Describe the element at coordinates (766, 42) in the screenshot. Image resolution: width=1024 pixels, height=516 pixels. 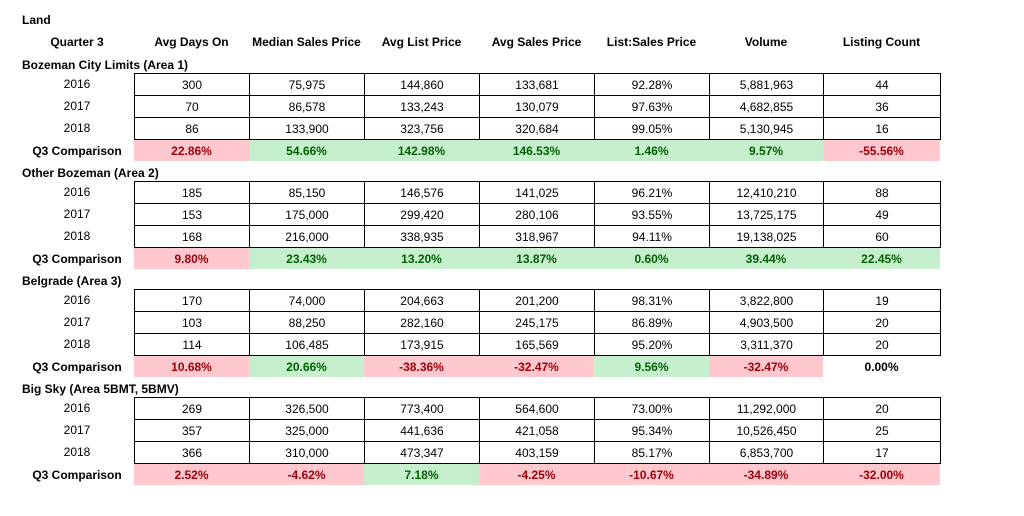
I see `column-header: Volume` at that location.